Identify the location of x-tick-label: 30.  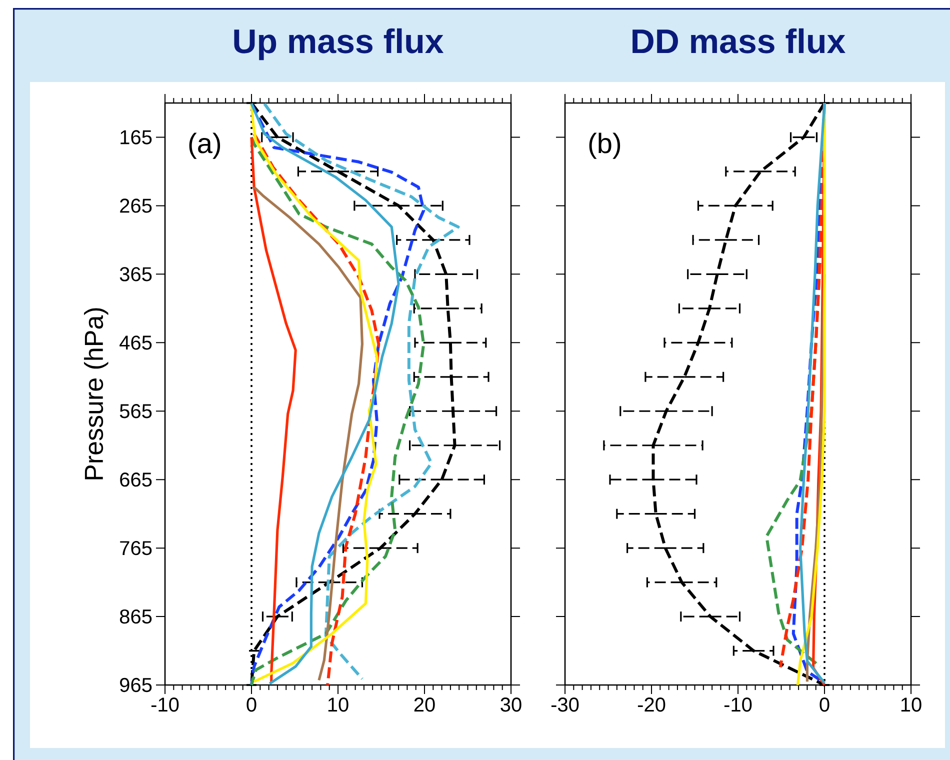
(511, 705).